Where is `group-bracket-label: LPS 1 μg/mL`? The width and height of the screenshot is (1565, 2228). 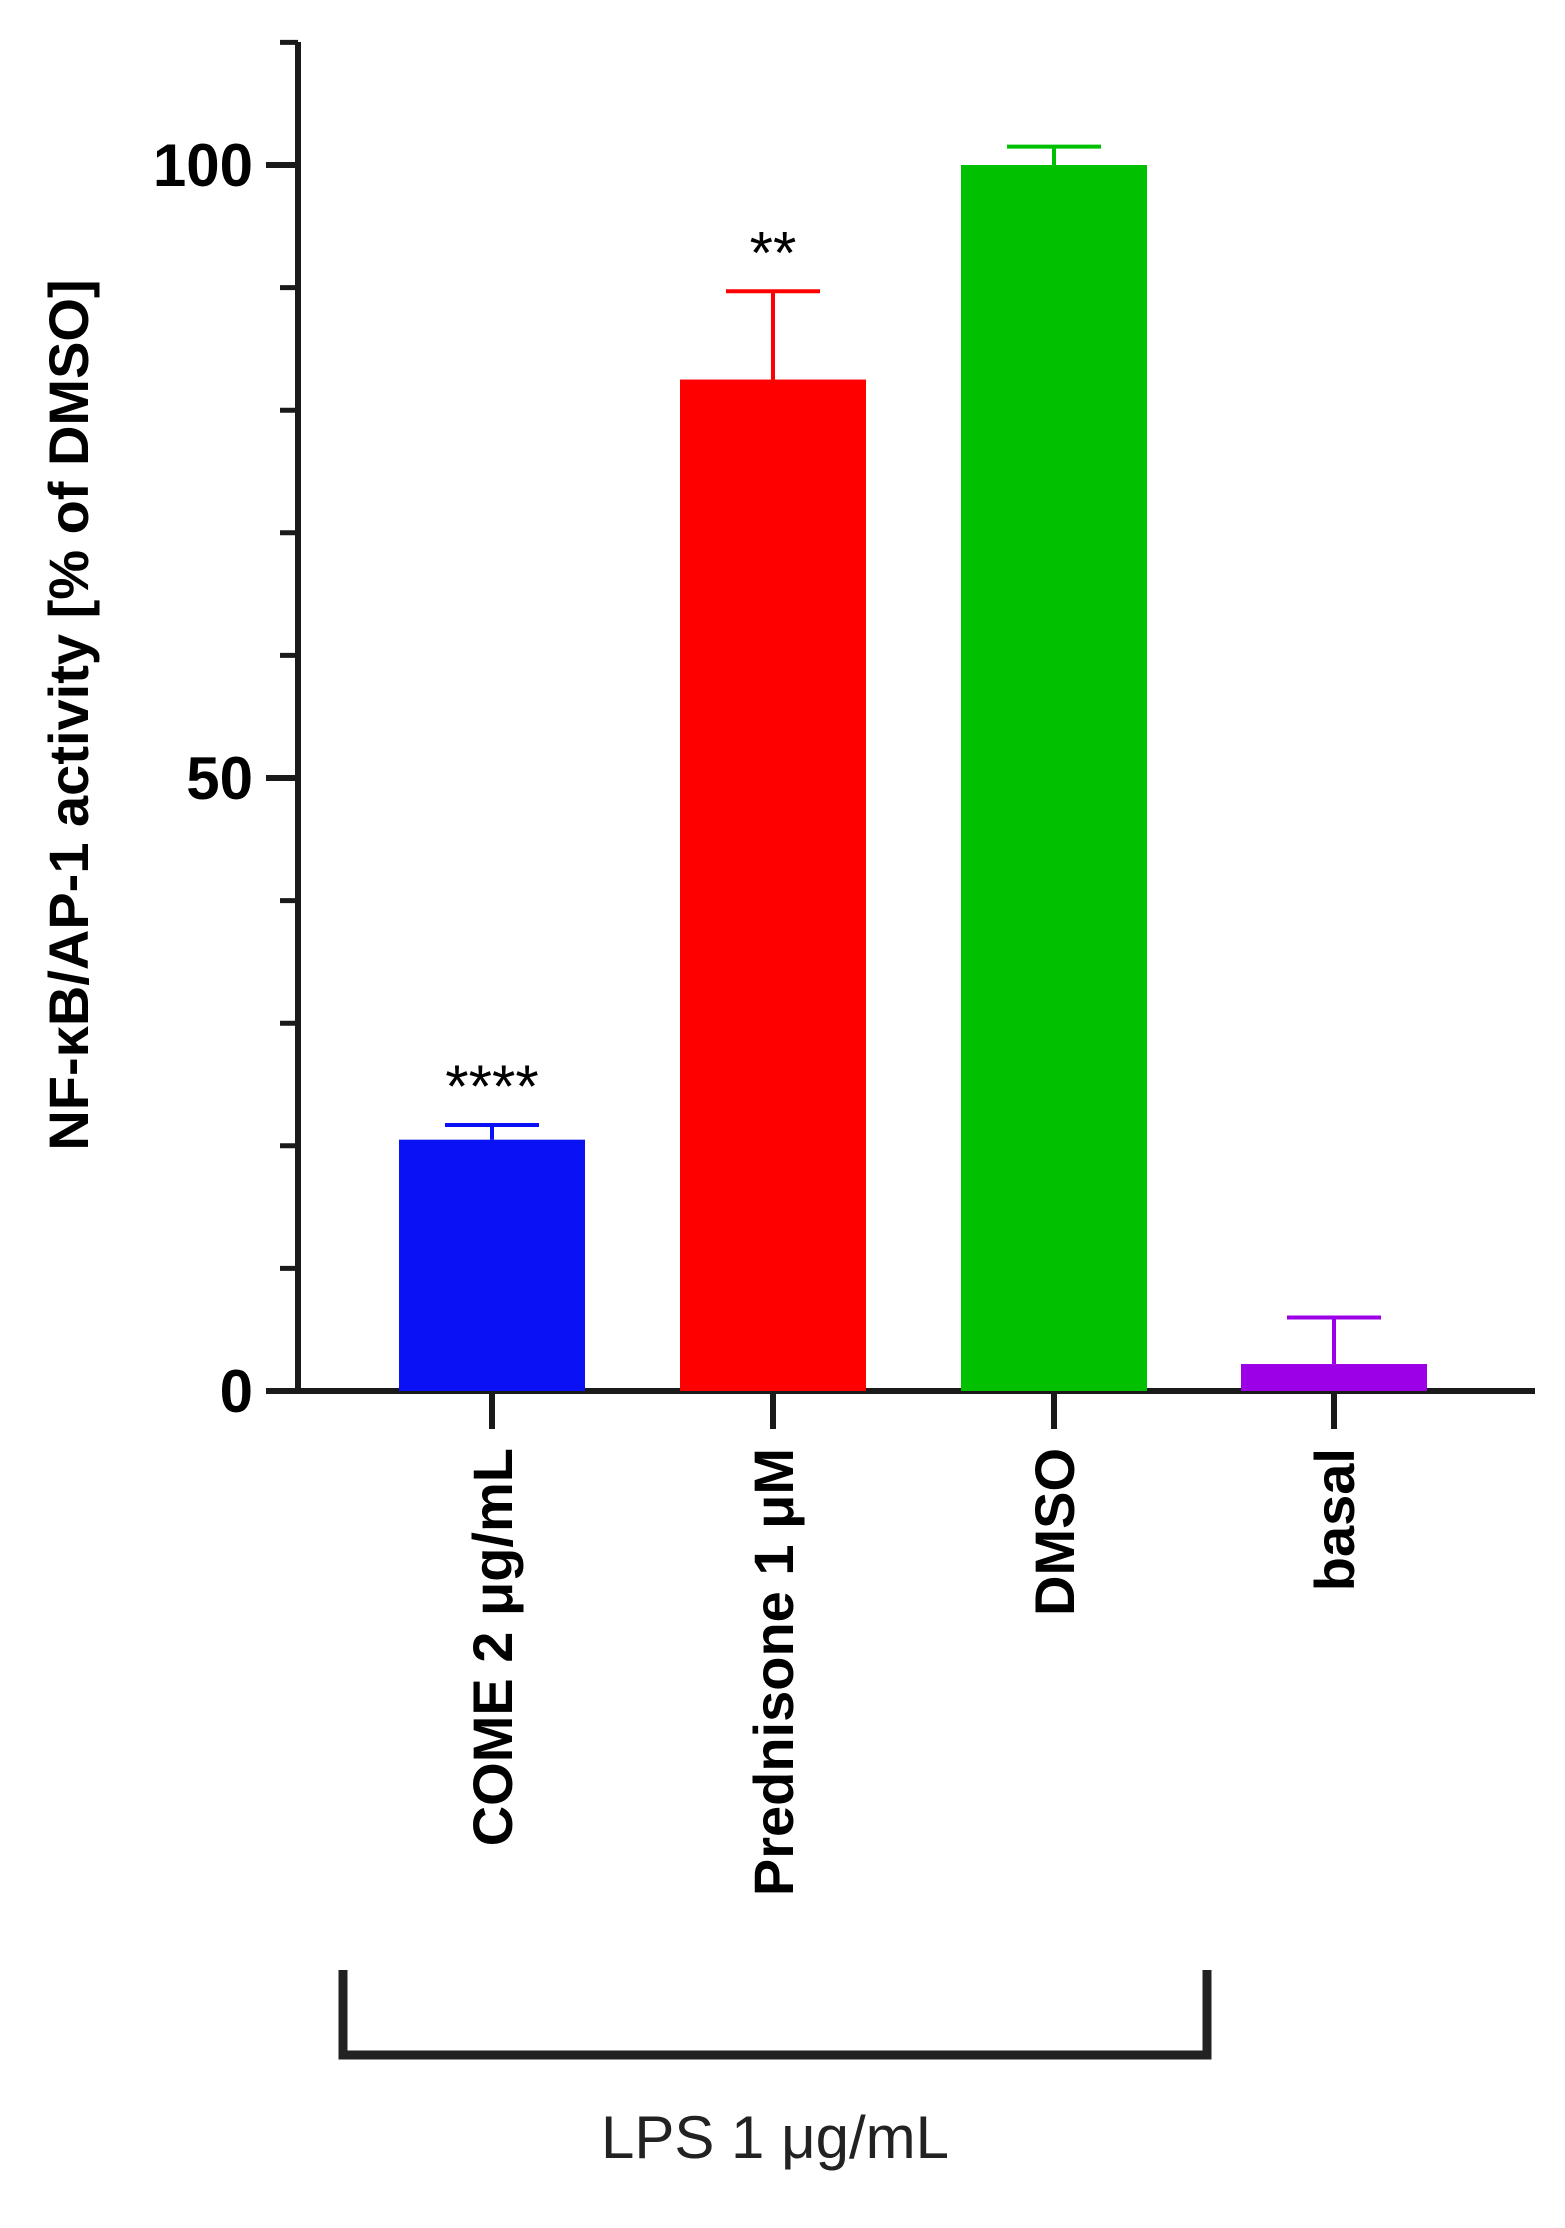
group-bracket-label: LPS 1 μg/mL is located at coordinates (775, 2137).